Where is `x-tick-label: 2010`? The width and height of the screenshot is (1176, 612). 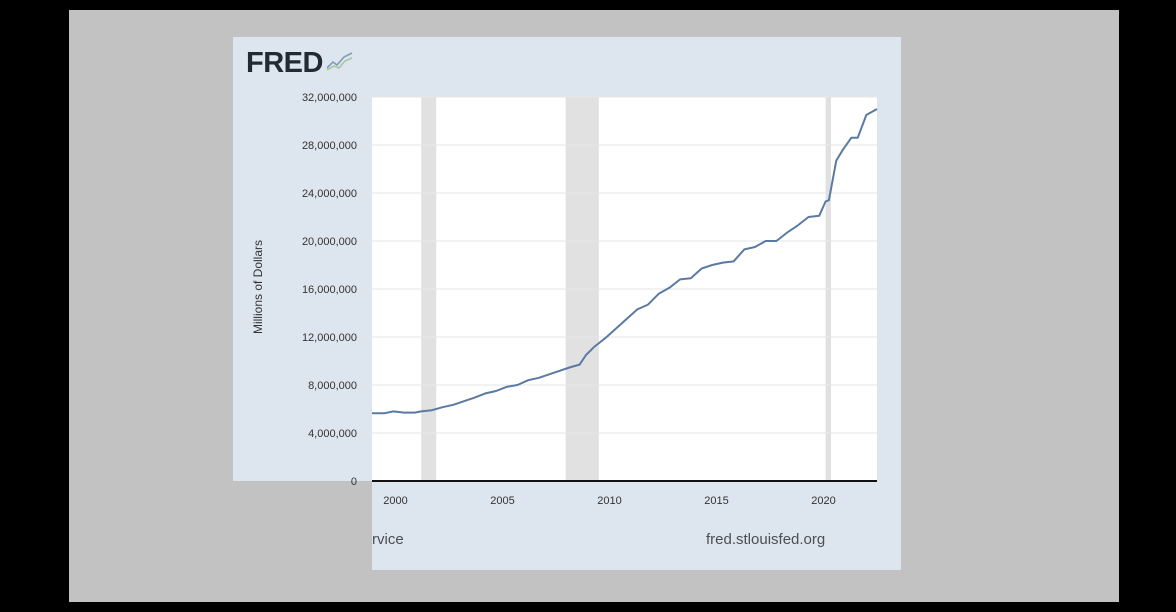 x-tick-label: 2010 is located at coordinates (609, 501).